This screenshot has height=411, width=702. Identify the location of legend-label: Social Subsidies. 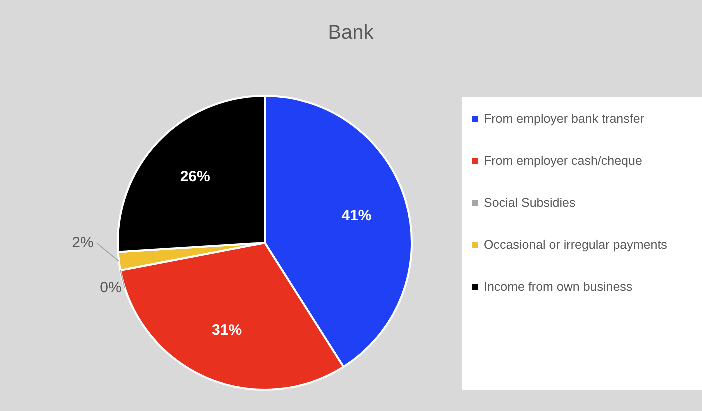
(530, 203).